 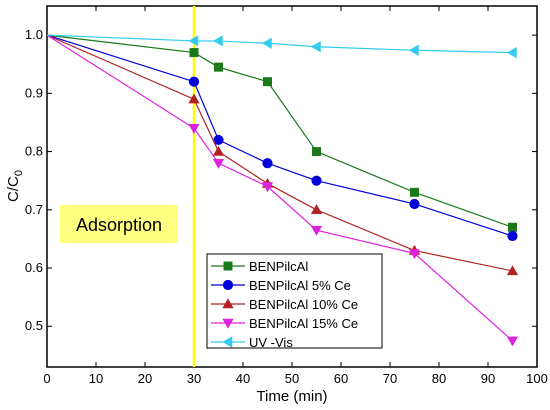 What do you see at coordinates (390, 378) in the screenshot?
I see `x-tick-label: 70` at bounding box center [390, 378].